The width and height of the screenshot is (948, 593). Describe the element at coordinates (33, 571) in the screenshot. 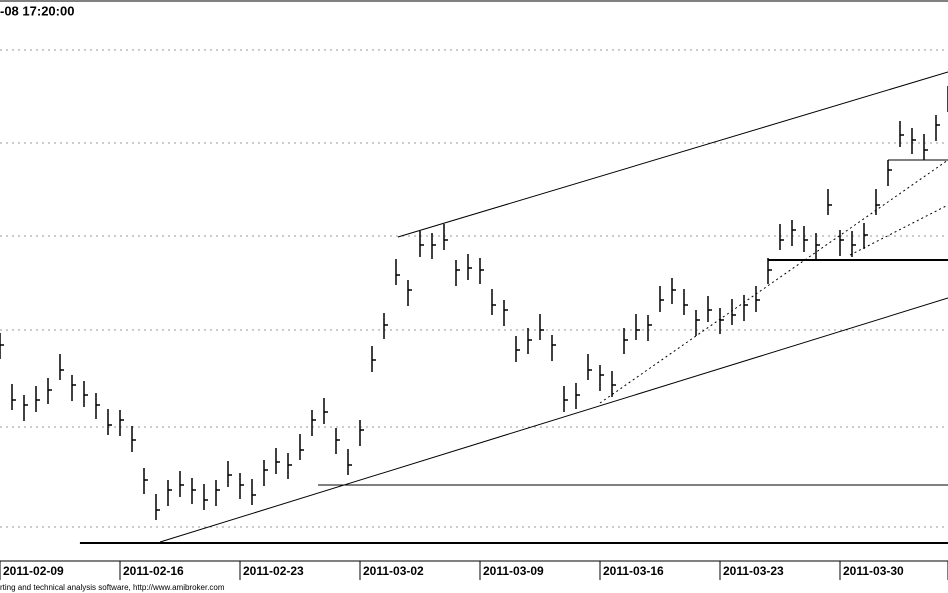

I see `x-tick-label: 2011-02-09` at that location.